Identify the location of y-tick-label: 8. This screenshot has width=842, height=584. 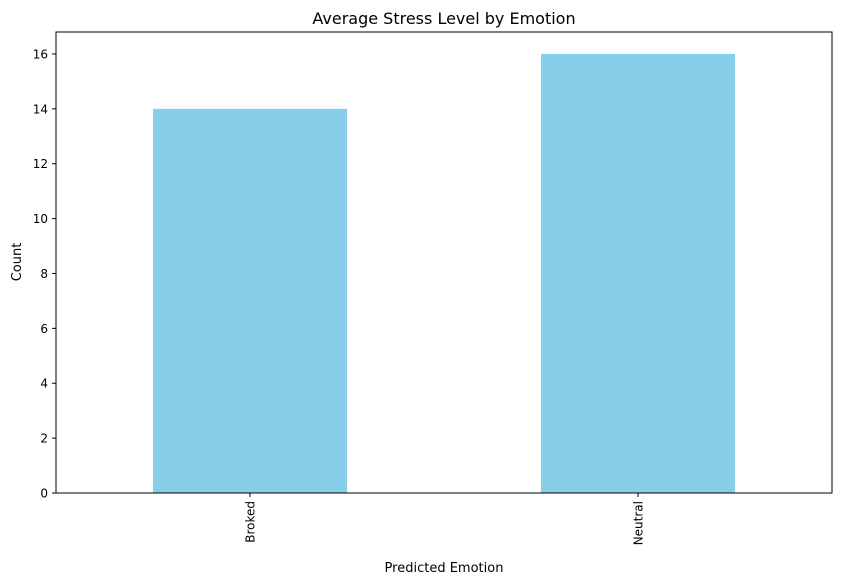
(44, 274).